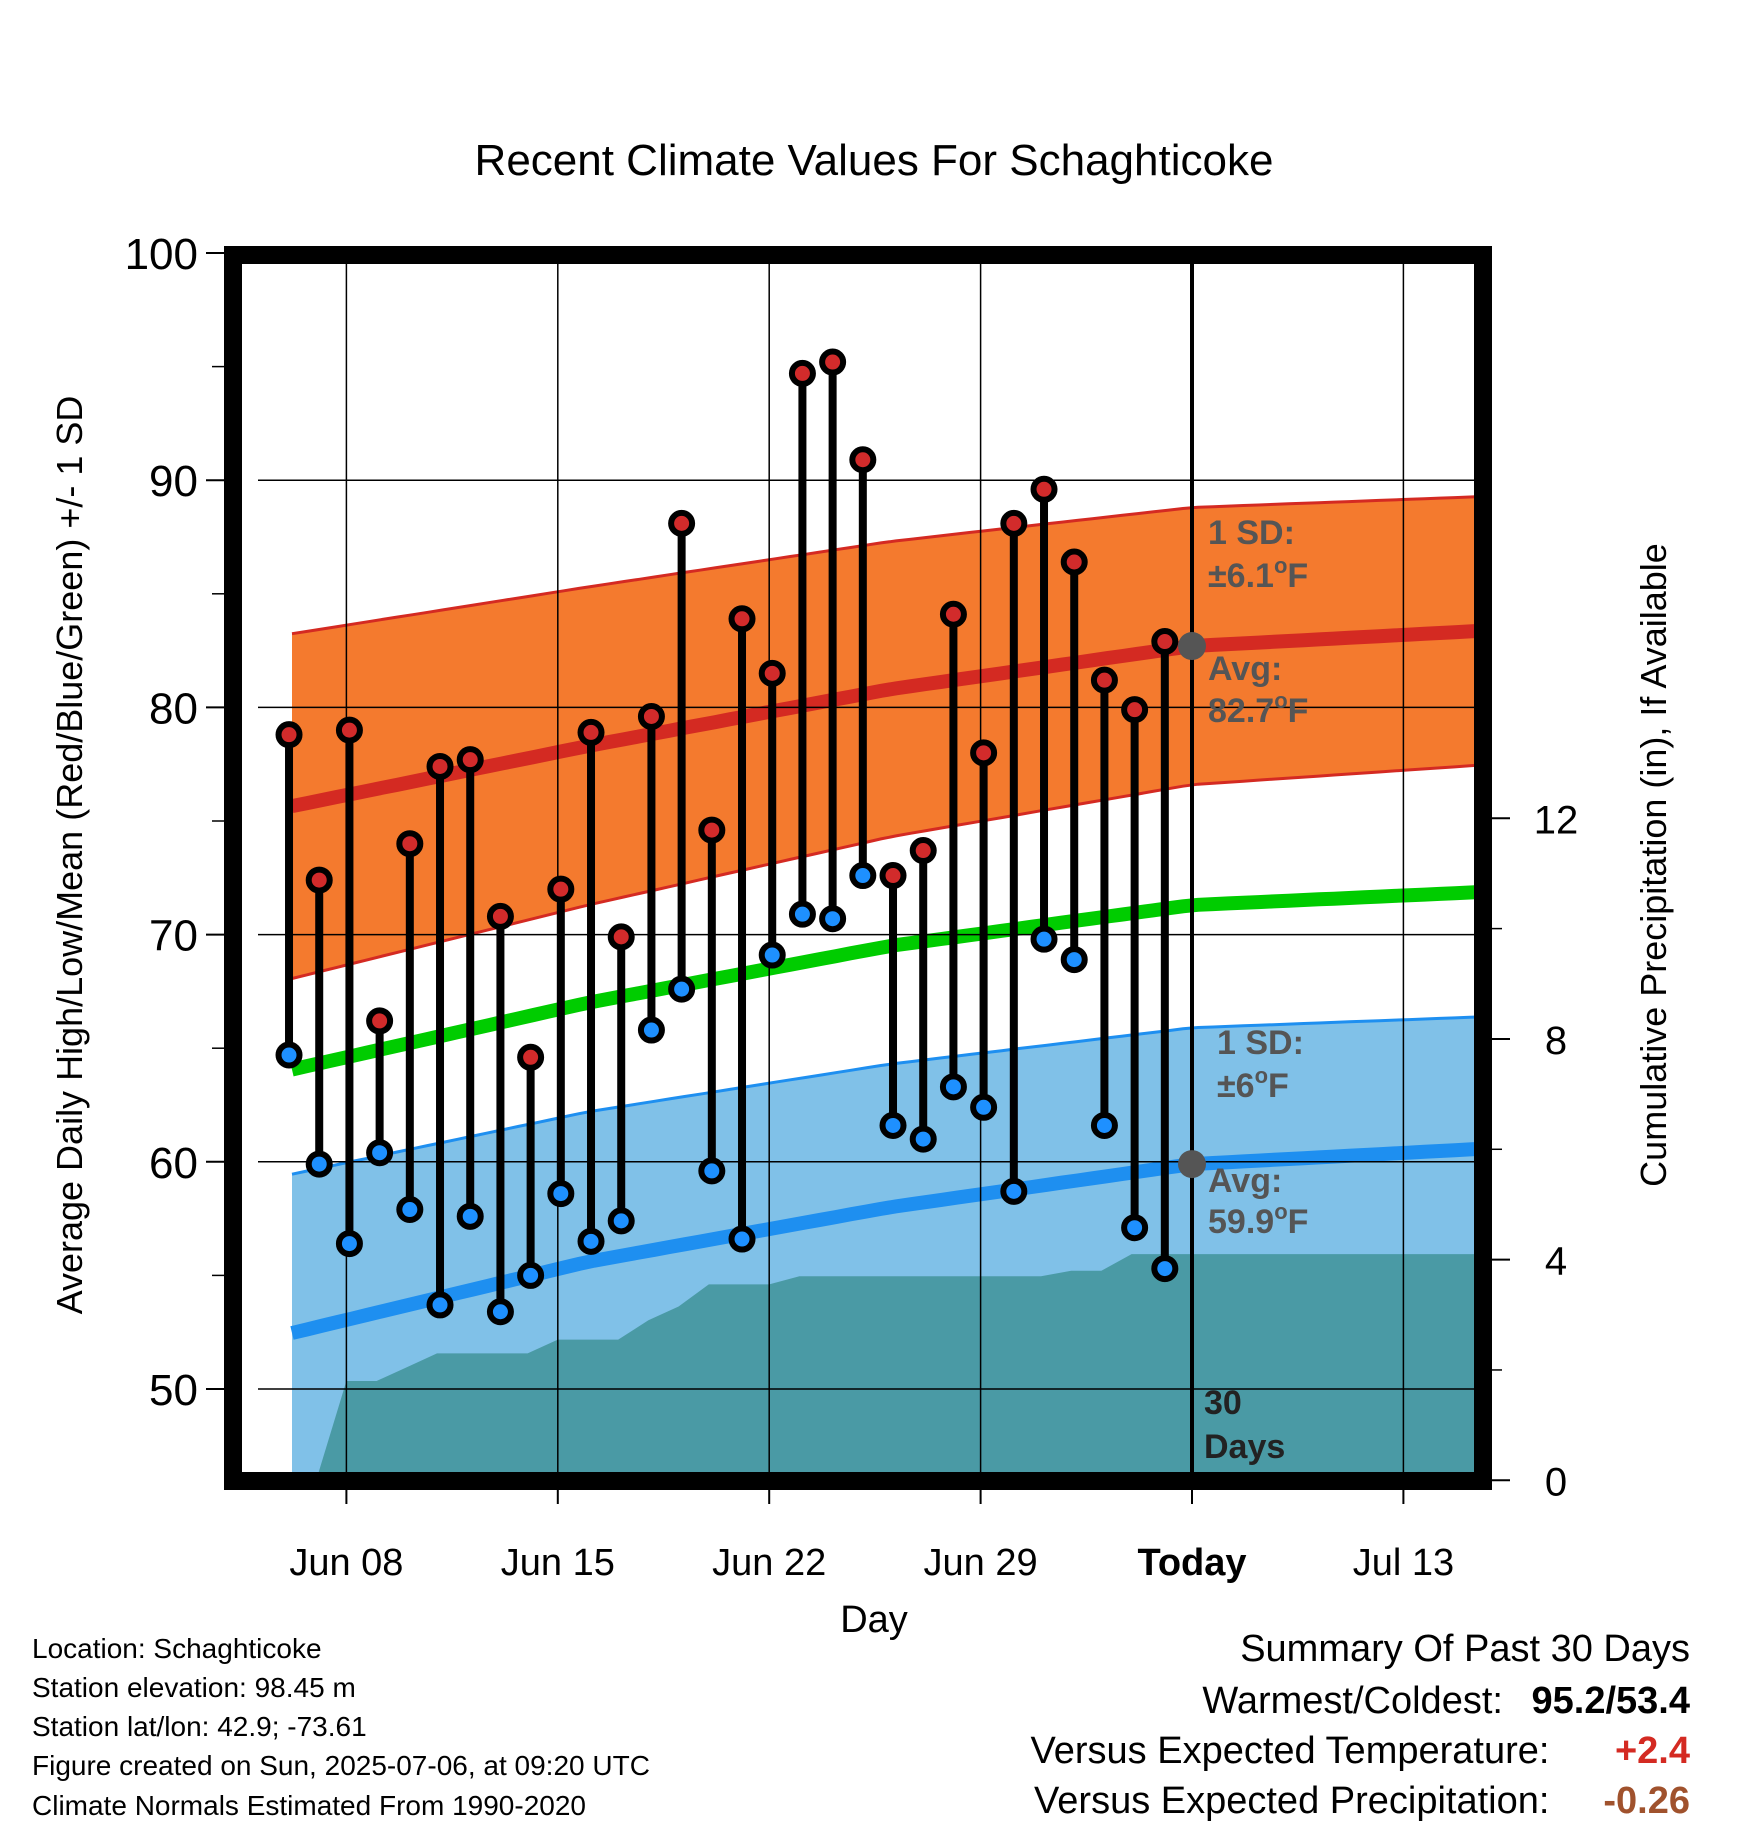 This screenshot has width=1748, height=1828. I want to click on y-tick-label-left: 70, so click(173, 936).